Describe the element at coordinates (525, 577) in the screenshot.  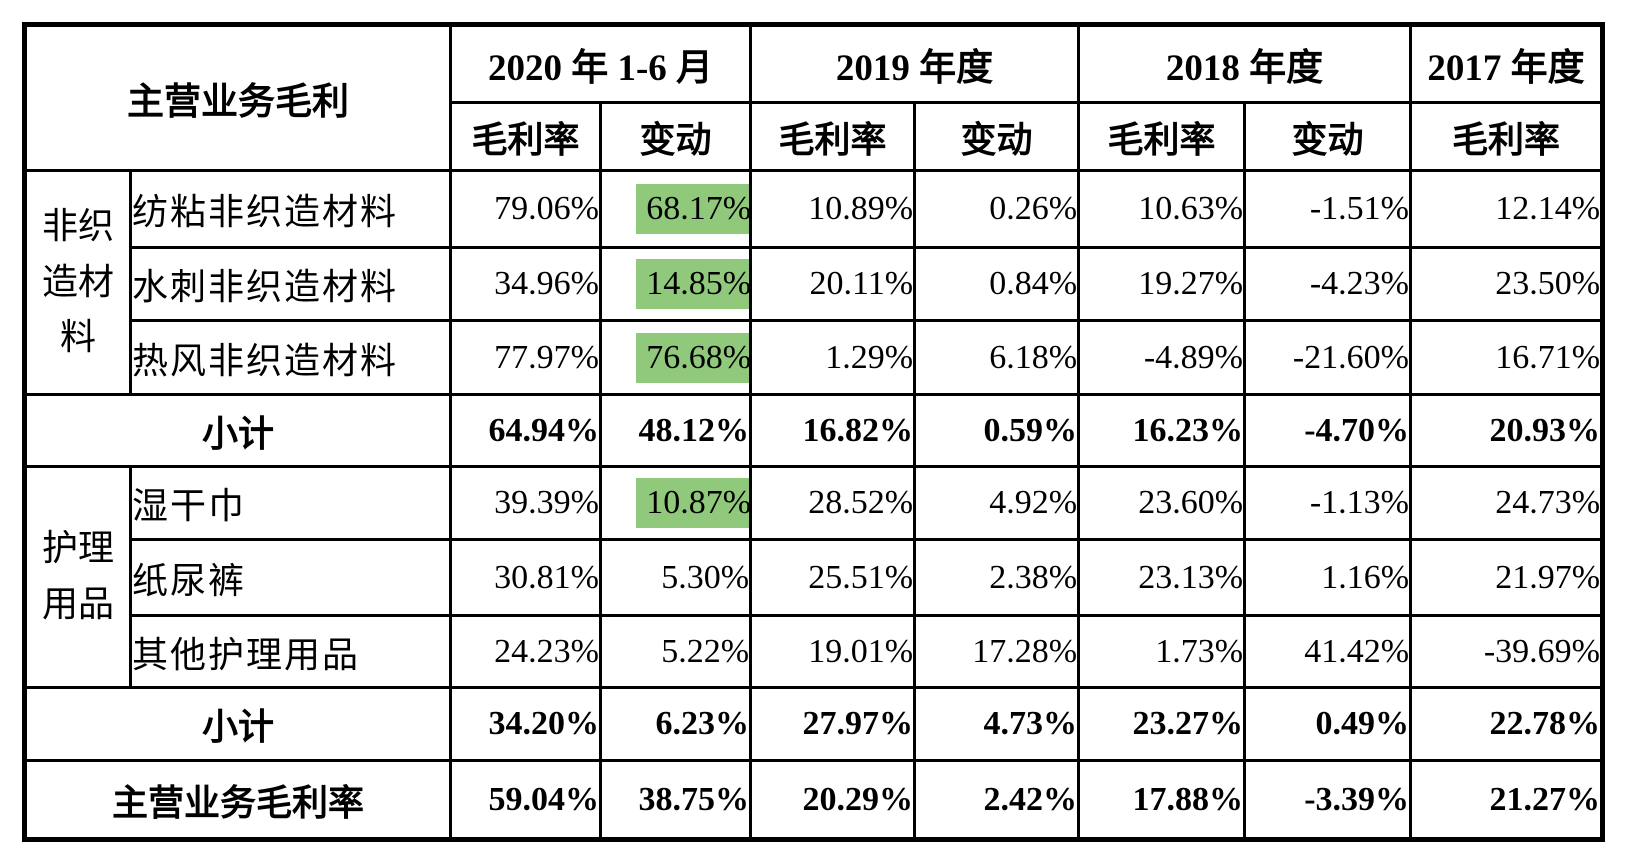
I see `value-cell: 30.81%` at that location.